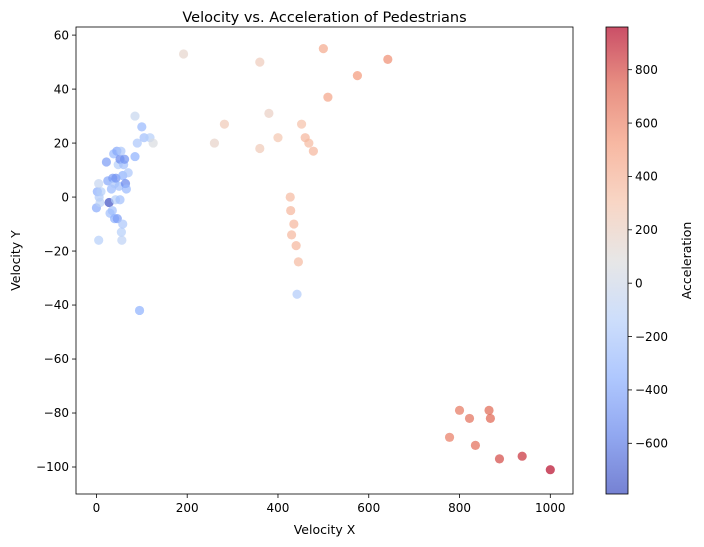 This screenshot has height=547, width=704. I want to click on y-tick-label: −20, so click(56, 251).